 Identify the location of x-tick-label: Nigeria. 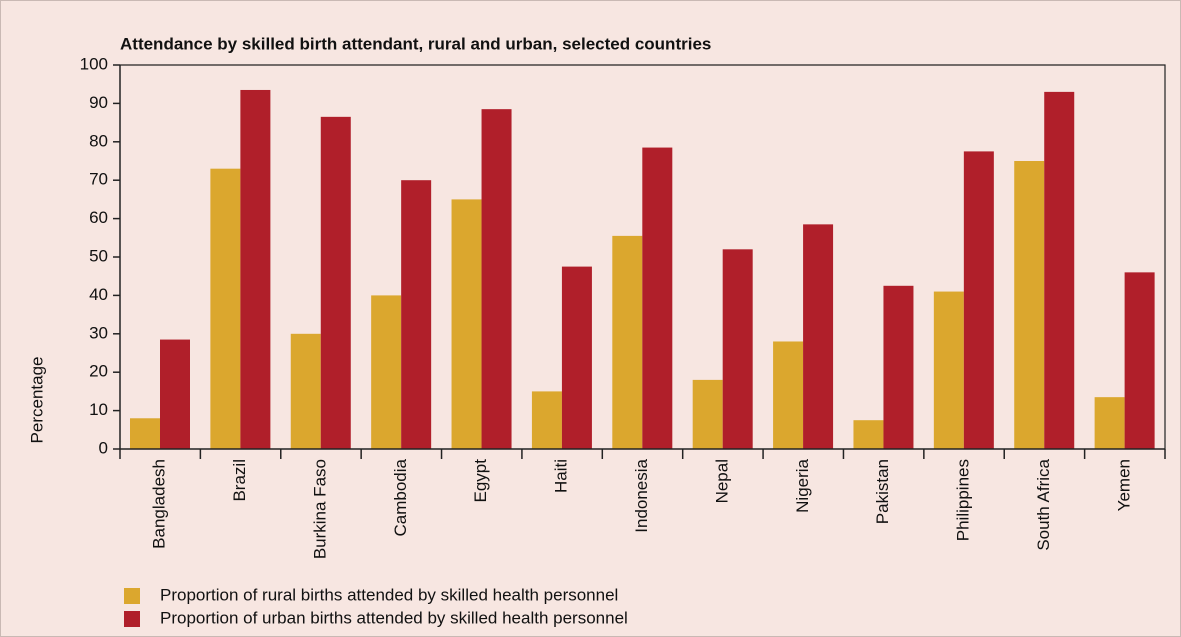
(802, 485).